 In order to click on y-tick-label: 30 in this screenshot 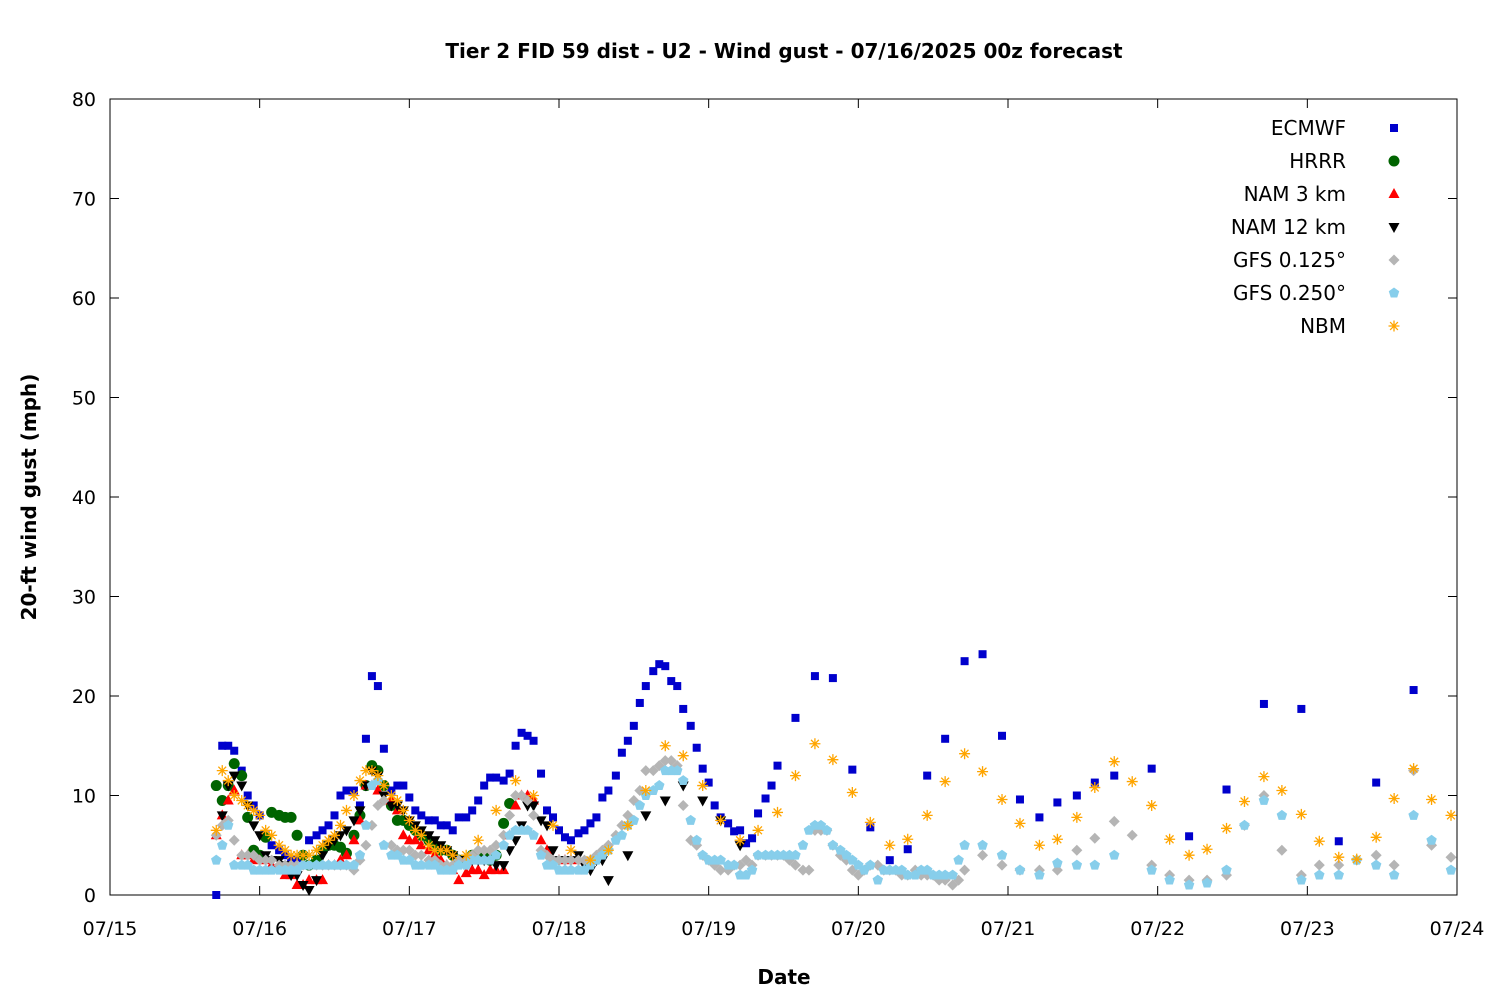, I will do `click(84, 598)`.